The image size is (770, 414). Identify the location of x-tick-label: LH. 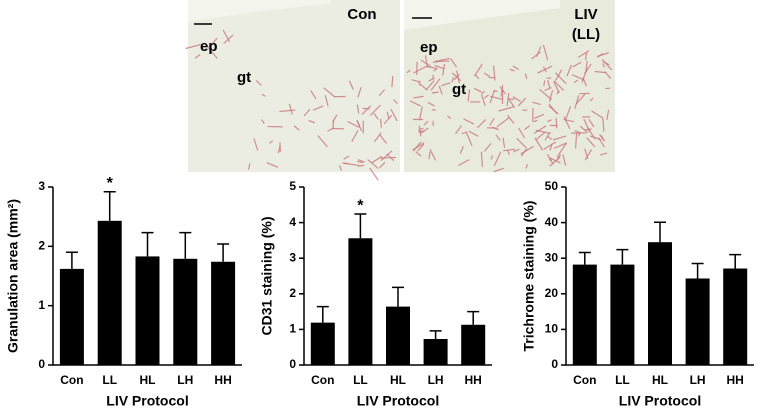
(436, 380).